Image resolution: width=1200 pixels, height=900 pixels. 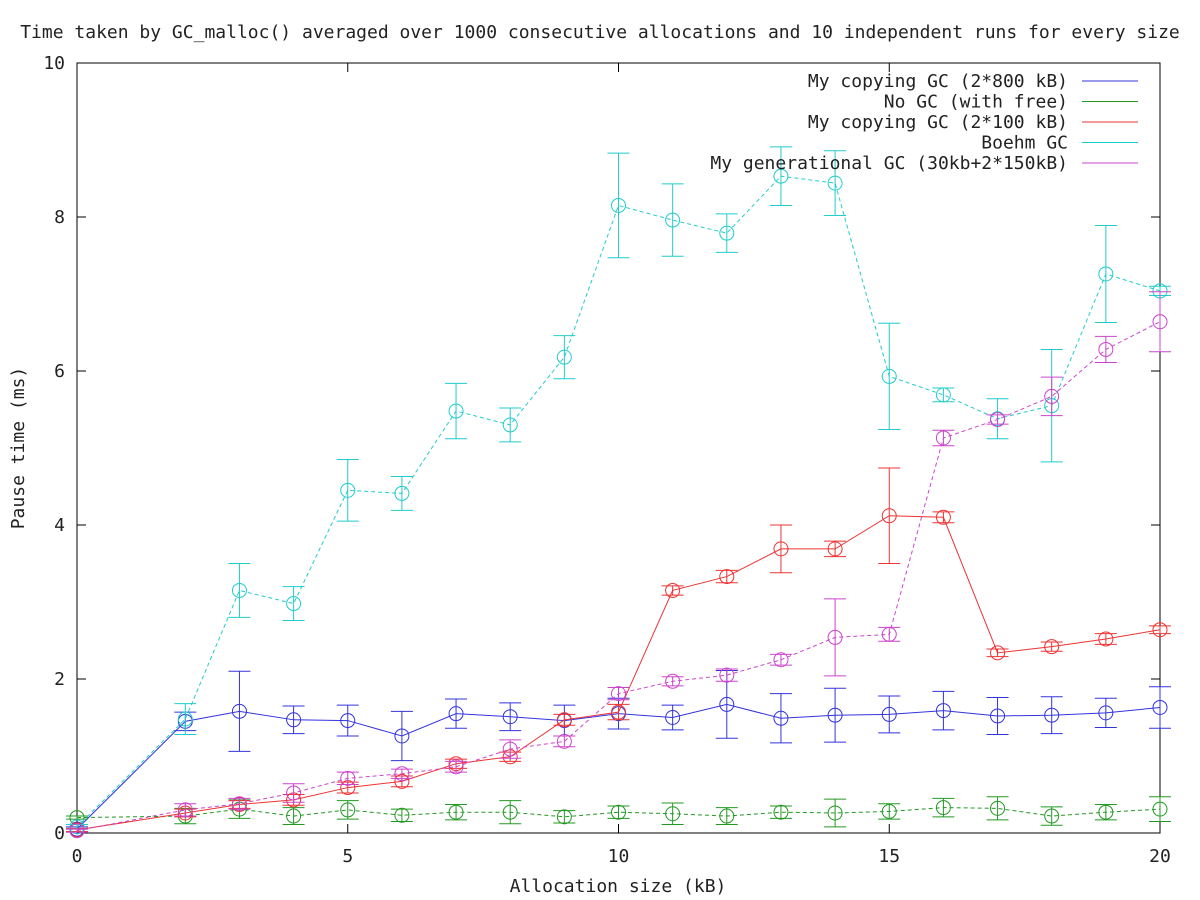 What do you see at coordinates (347, 856) in the screenshot?
I see `x-tick-label: 5` at bounding box center [347, 856].